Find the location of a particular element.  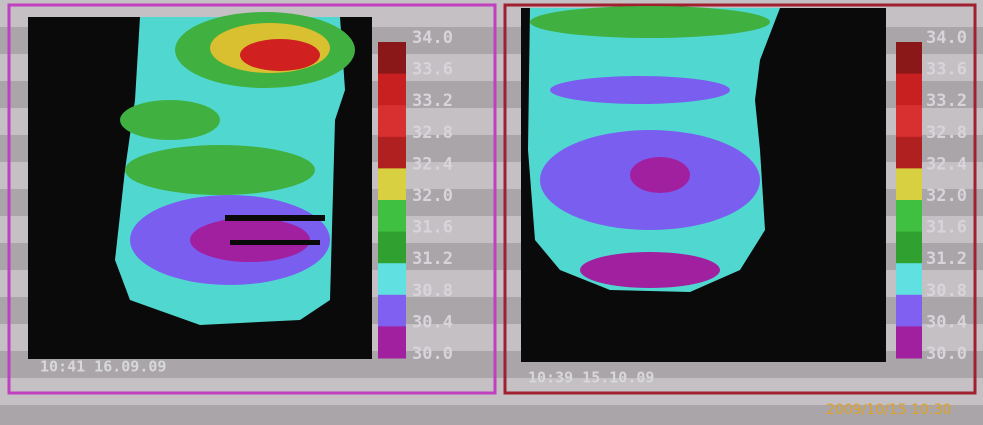

camera-stamp: 2009/10/15 10:30 is located at coordinates (889, 410).